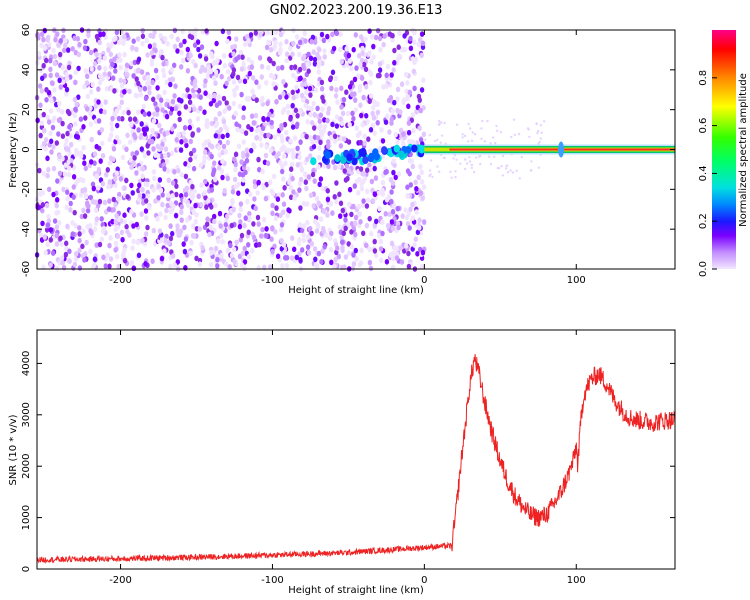 This screenshot has height=600, width=750. Describe the element at coordinates (724, 149) in the screenshot. I see `colorbar-gradient` at that location.